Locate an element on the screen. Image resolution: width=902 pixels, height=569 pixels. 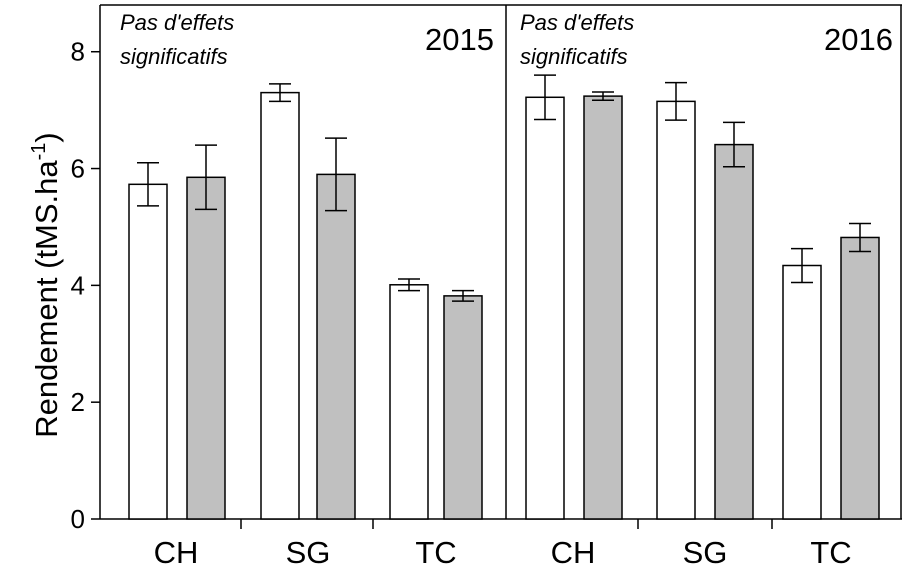
year-label: 2015 is located at coordinates (459, 39).